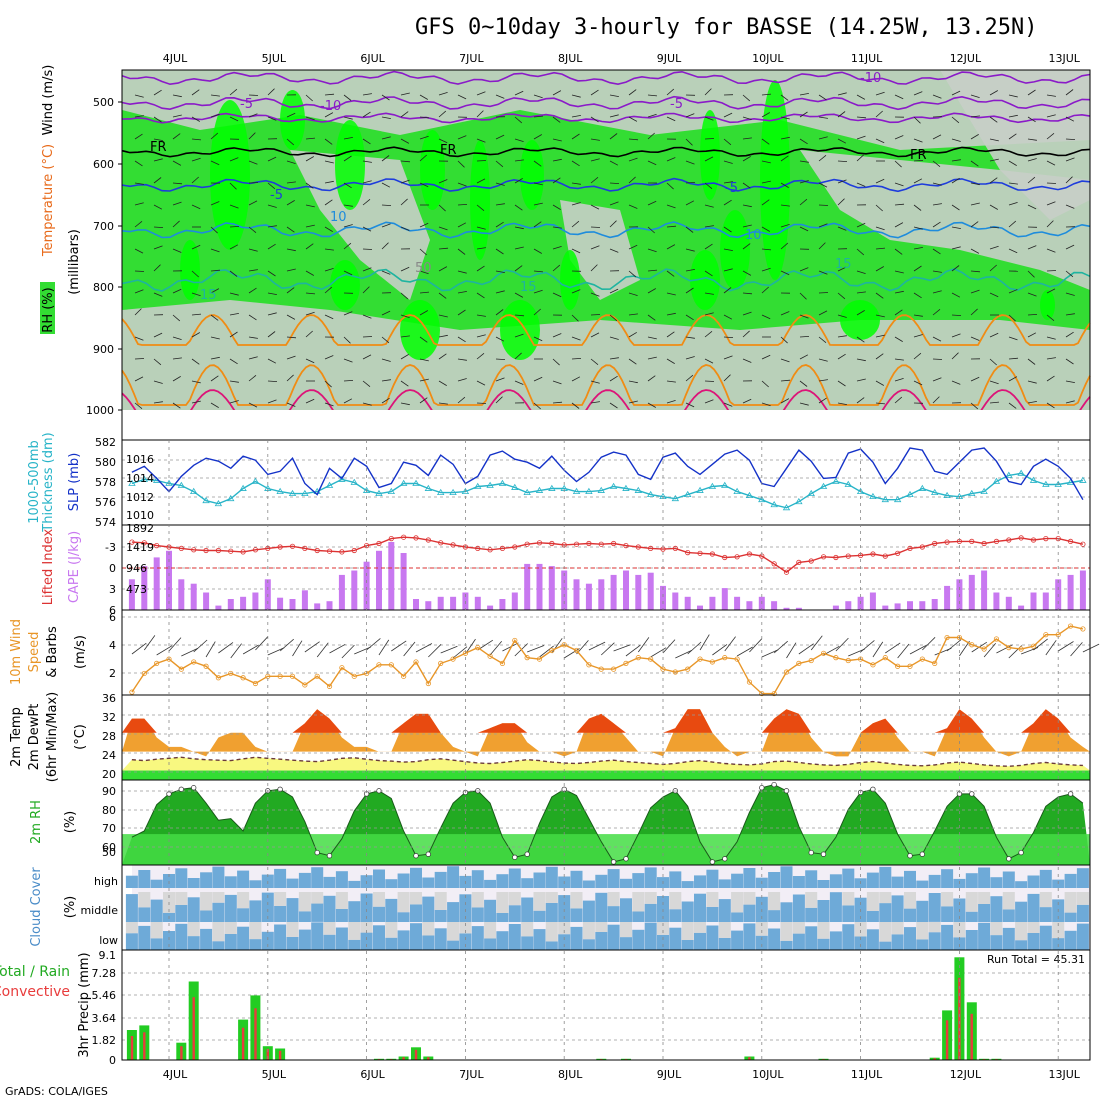 This screenshot has height=1100, width=1100. Describe the element at coordinates (106, 881) in the screenshot. I see `cloud-level-label: high` at that location.